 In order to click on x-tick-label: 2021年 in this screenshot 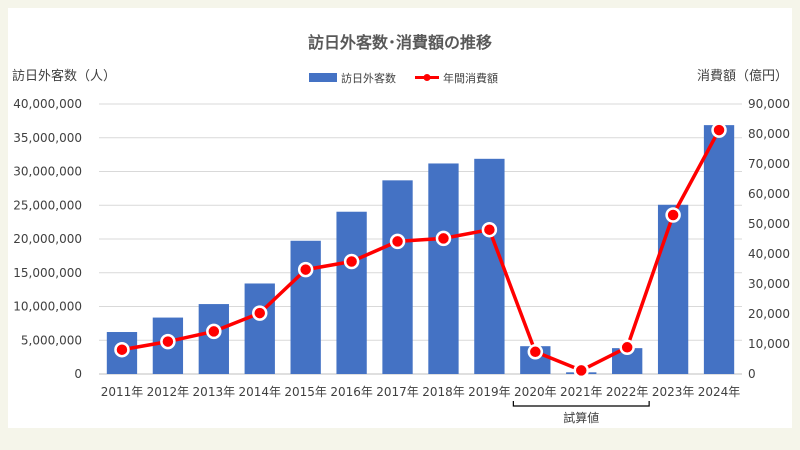, I will do `click(581, 392)`.